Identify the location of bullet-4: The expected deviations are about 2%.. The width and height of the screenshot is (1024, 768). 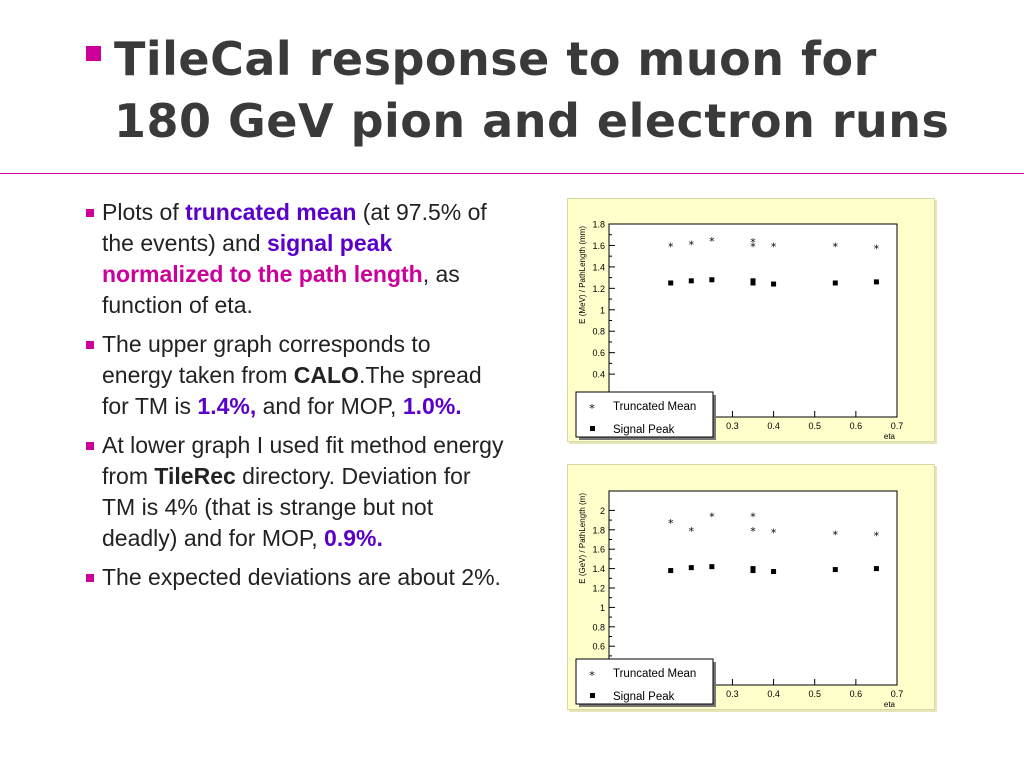
(294, 577).